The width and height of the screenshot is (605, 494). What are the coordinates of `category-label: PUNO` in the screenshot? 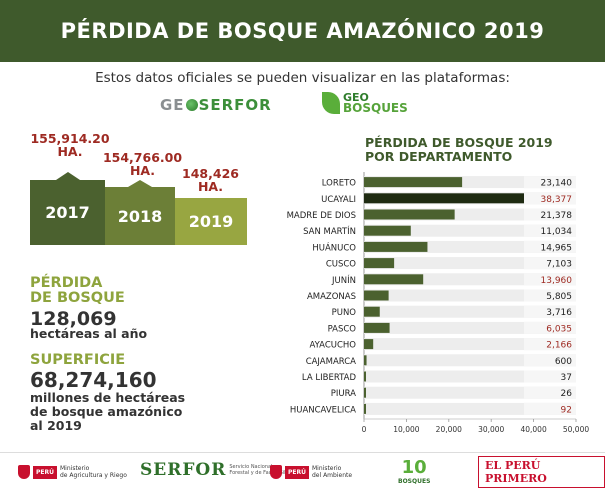 It's located at (344, 313).